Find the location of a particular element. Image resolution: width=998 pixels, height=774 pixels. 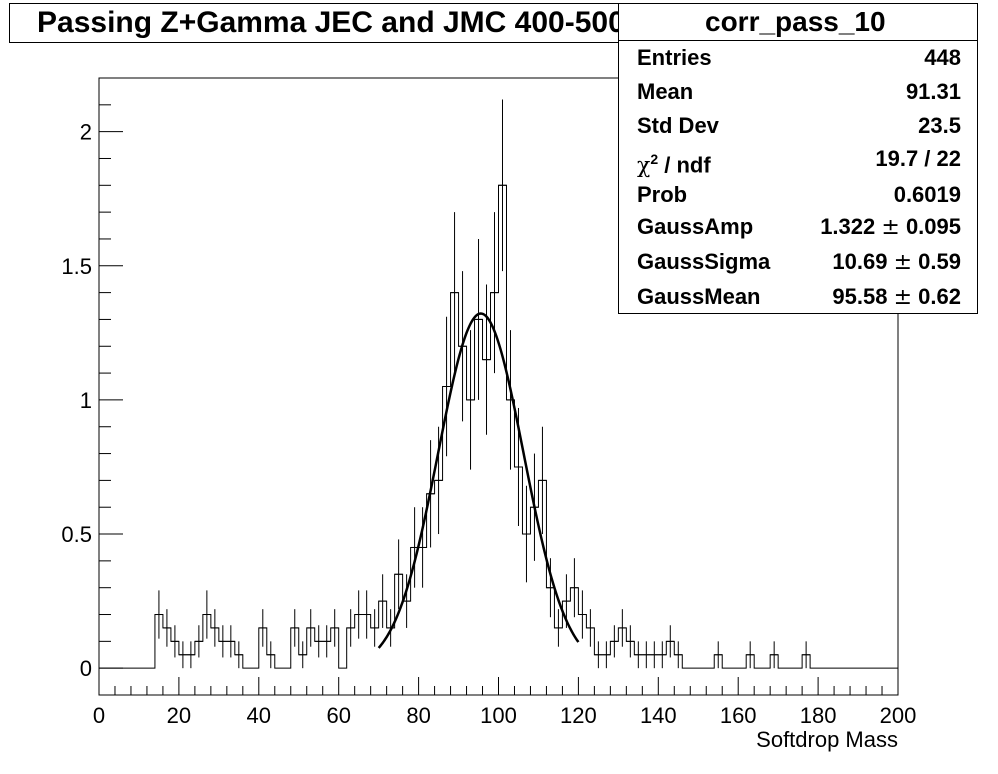

y-tick-label: 1 is located at coordinates (86, 400).